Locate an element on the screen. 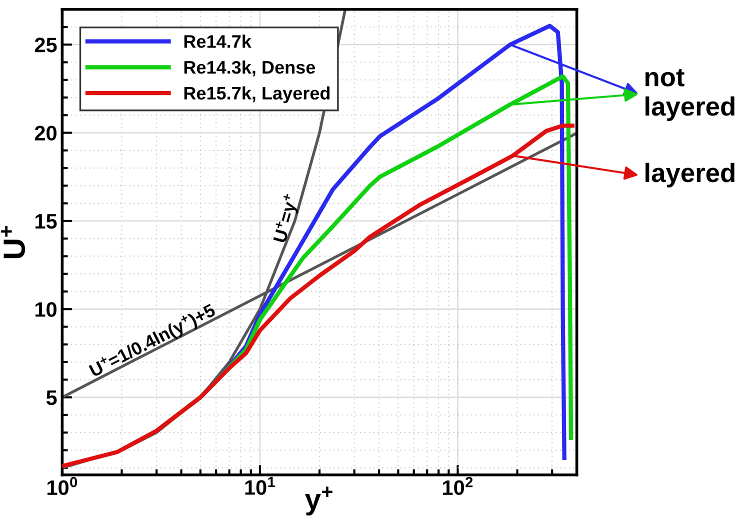 This screenshot has width=754, height=519. legend-label: Re14.7k is located at coordinates (218, 41).